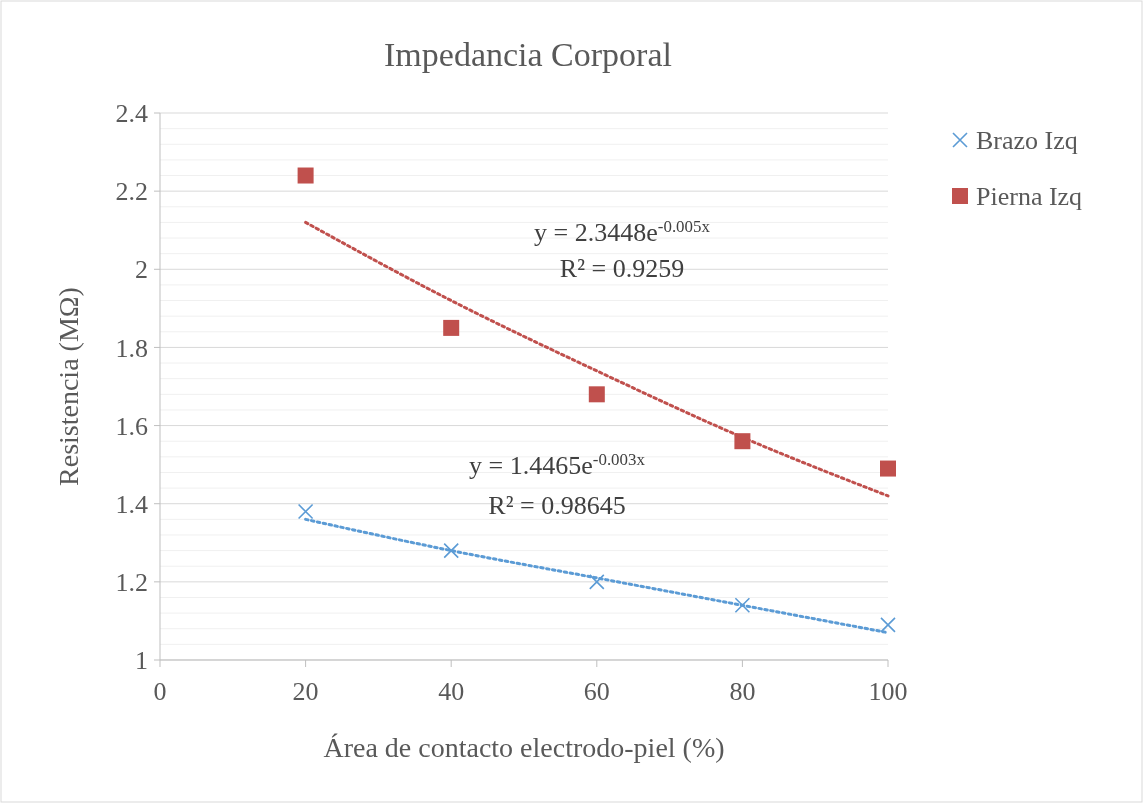 The width and height of the screenshot is (1143, 803). I want to click on y-tick-label: 2.4, so click(131, 114).